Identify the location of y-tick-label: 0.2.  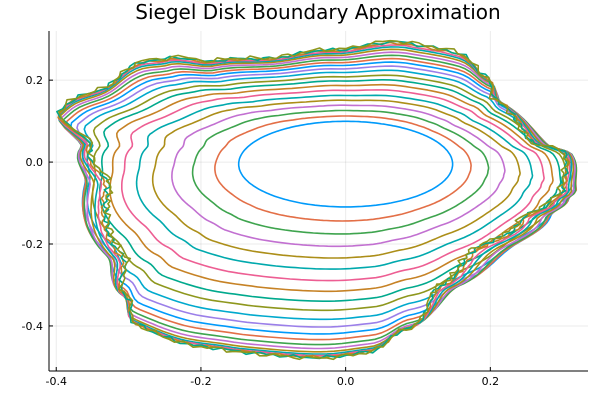
(35, 80).